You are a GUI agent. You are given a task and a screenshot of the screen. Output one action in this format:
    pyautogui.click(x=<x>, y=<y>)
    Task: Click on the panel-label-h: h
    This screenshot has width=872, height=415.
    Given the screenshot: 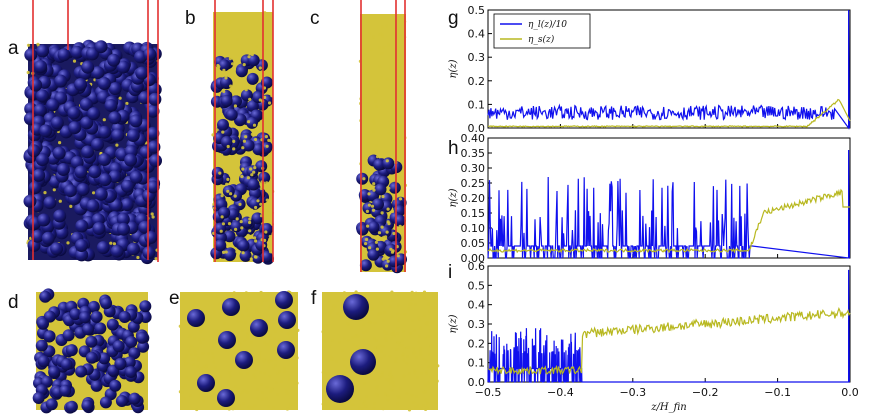 What is the action you would take?
    pyautogui.click(x=453, y=148)
    